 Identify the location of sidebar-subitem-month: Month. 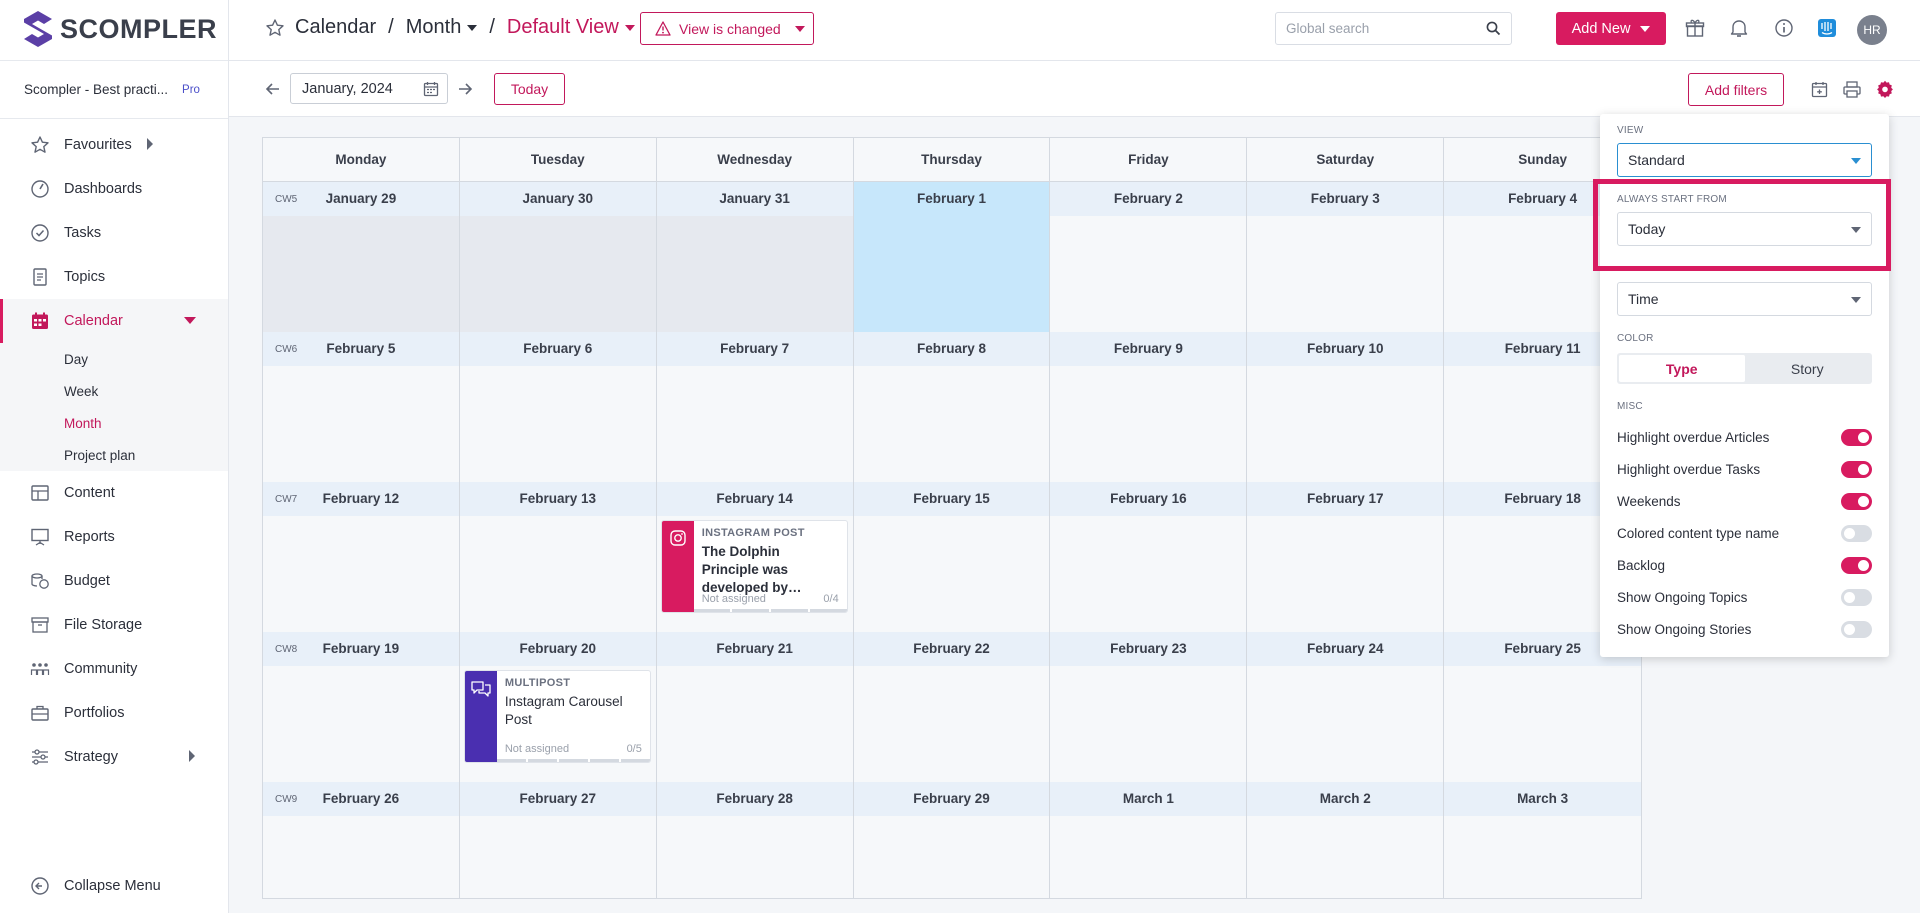
(83, 423).